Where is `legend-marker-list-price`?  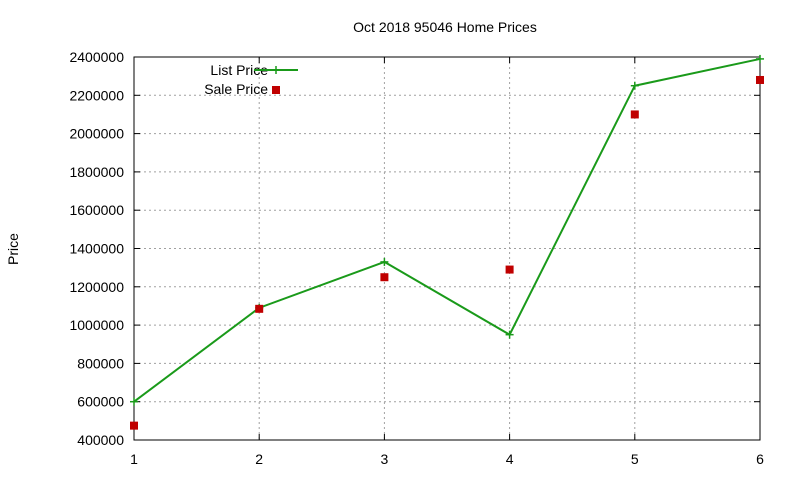 legend-marker-list-price is located at coordinates (276, 70).